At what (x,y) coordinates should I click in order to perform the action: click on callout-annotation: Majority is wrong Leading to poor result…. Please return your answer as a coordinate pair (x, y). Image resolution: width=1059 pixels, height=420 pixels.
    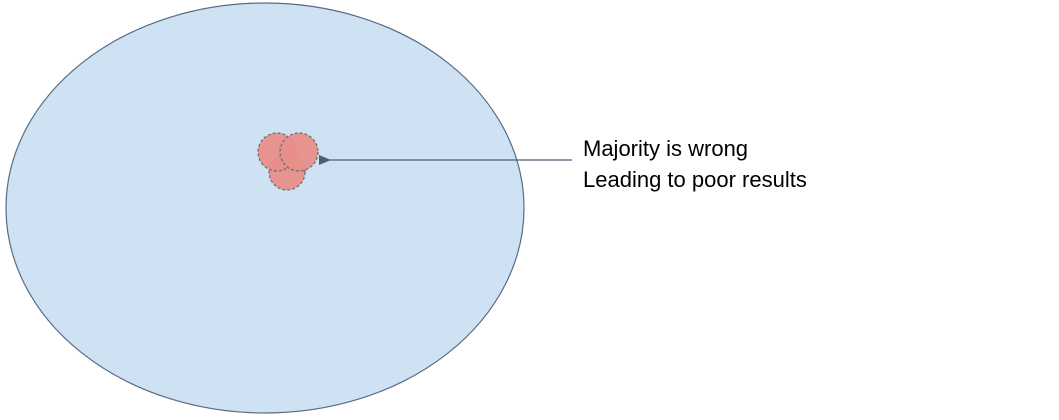
    Looking at the image, I should click on (695, 164).